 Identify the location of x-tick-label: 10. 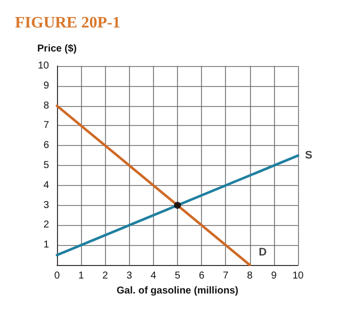
(298, 276).